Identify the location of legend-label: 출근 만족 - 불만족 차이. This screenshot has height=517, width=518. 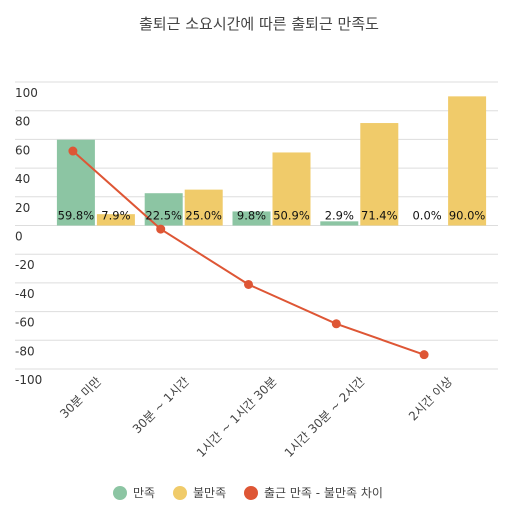
(323, 493).